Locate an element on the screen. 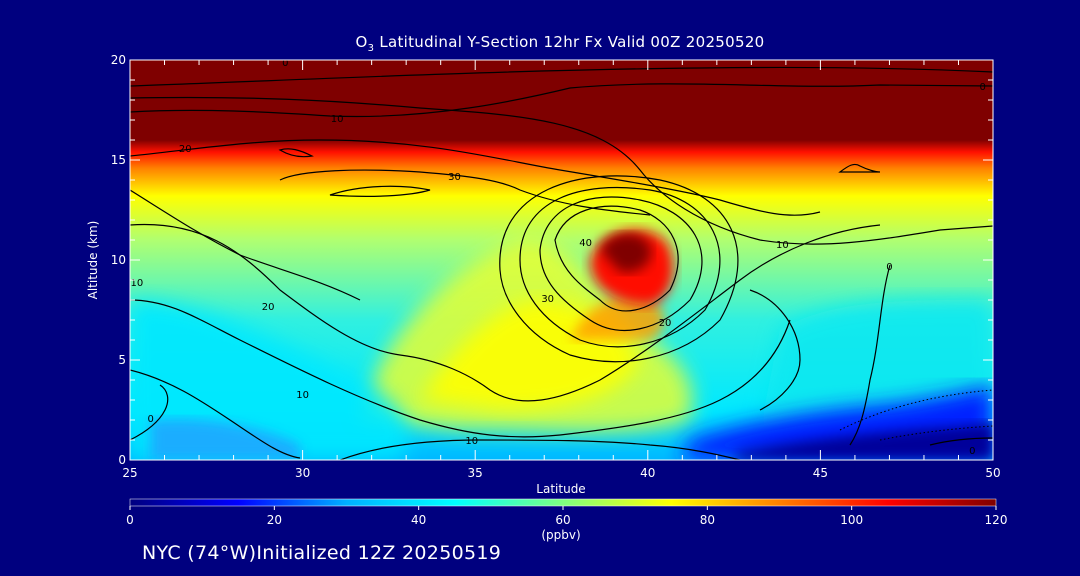 The width and height of the screenshot is (1080, 576). colorbar-tick-label: 0 is located at coordinates (130, 520).